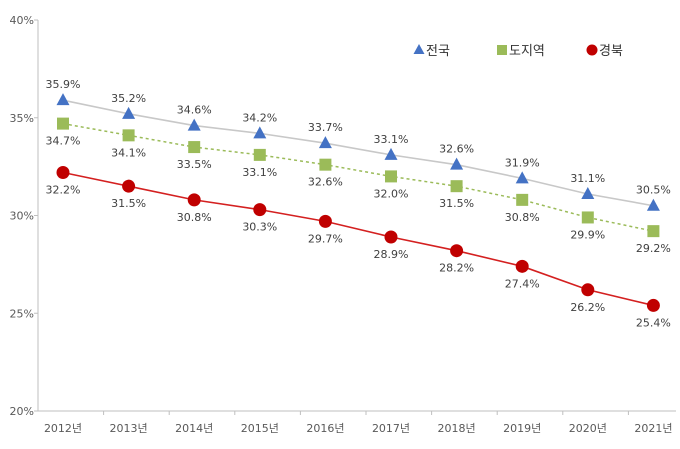 The height and width of the screenshot is (449, 680). What do you see at coordinates (391, 193) in the screenshot?
I see `data-label: 32.0%` at bounding box center [391, 193].